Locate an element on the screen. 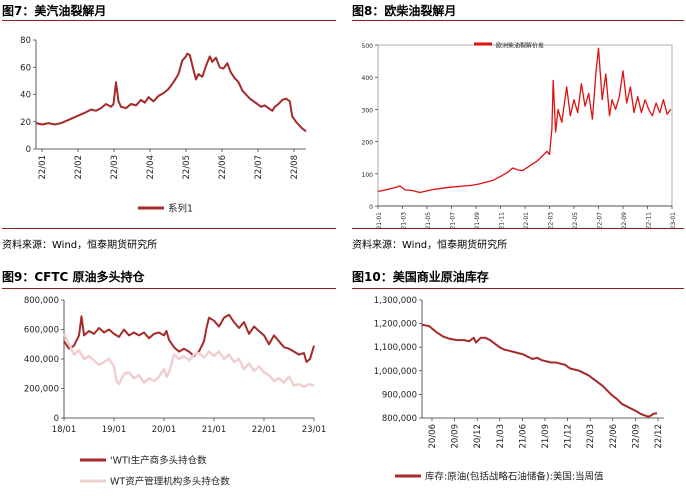  legend-label-1: 欧洲柴油裂解价差 is located at coordinates (520, 46).